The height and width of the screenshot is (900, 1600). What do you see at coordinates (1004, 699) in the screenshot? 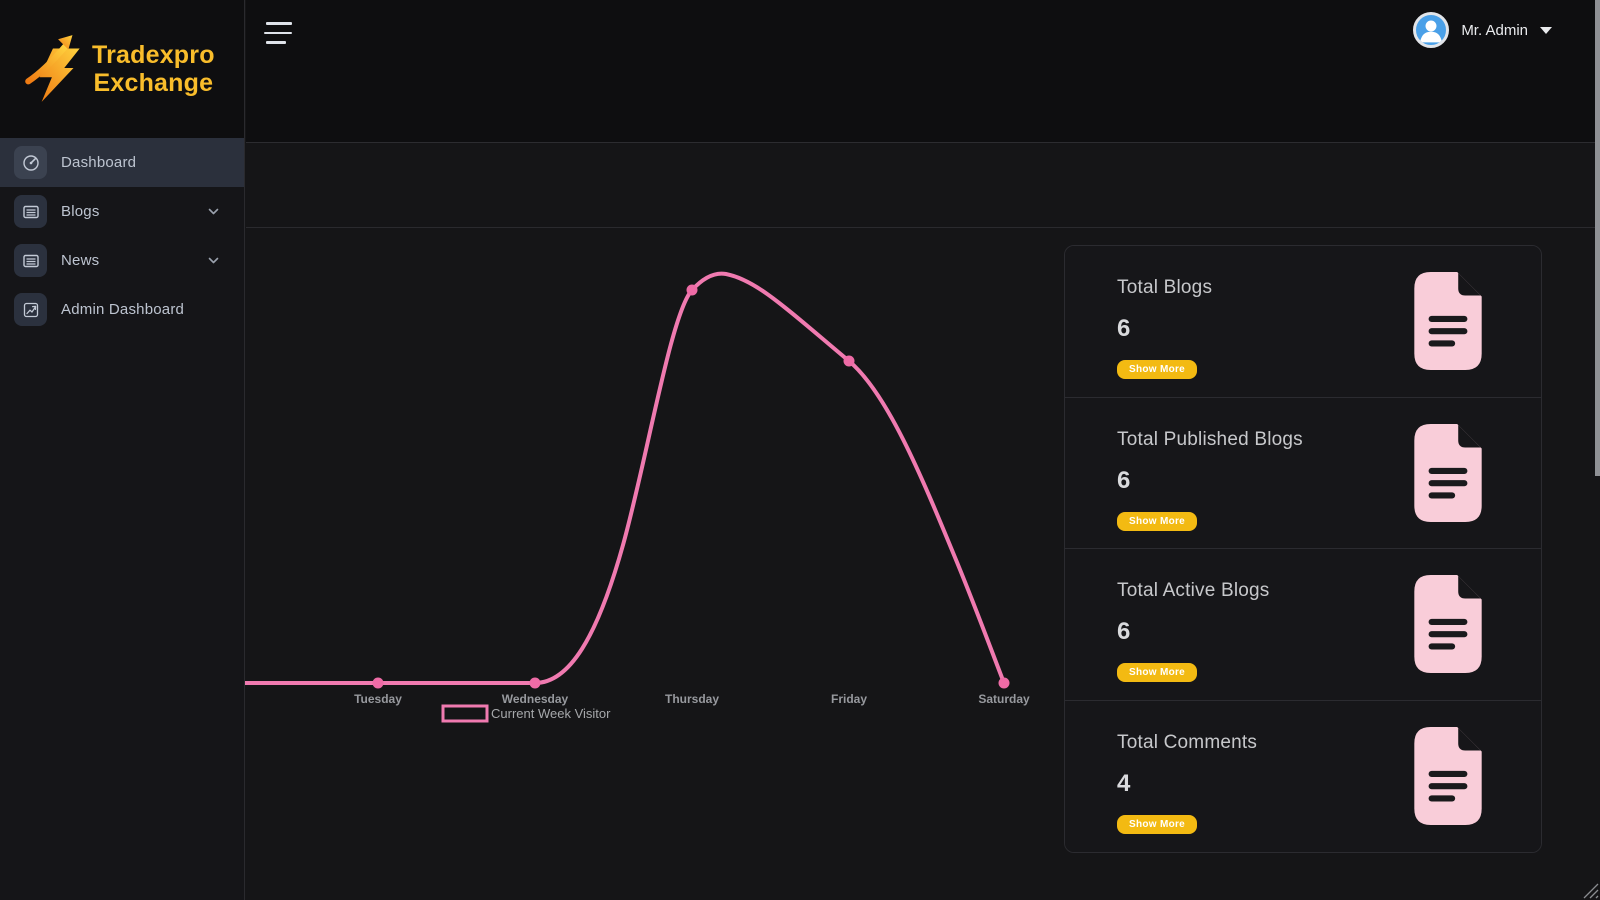
I see `x-axis-label: Saturday` at bounding box center [1004, 699].